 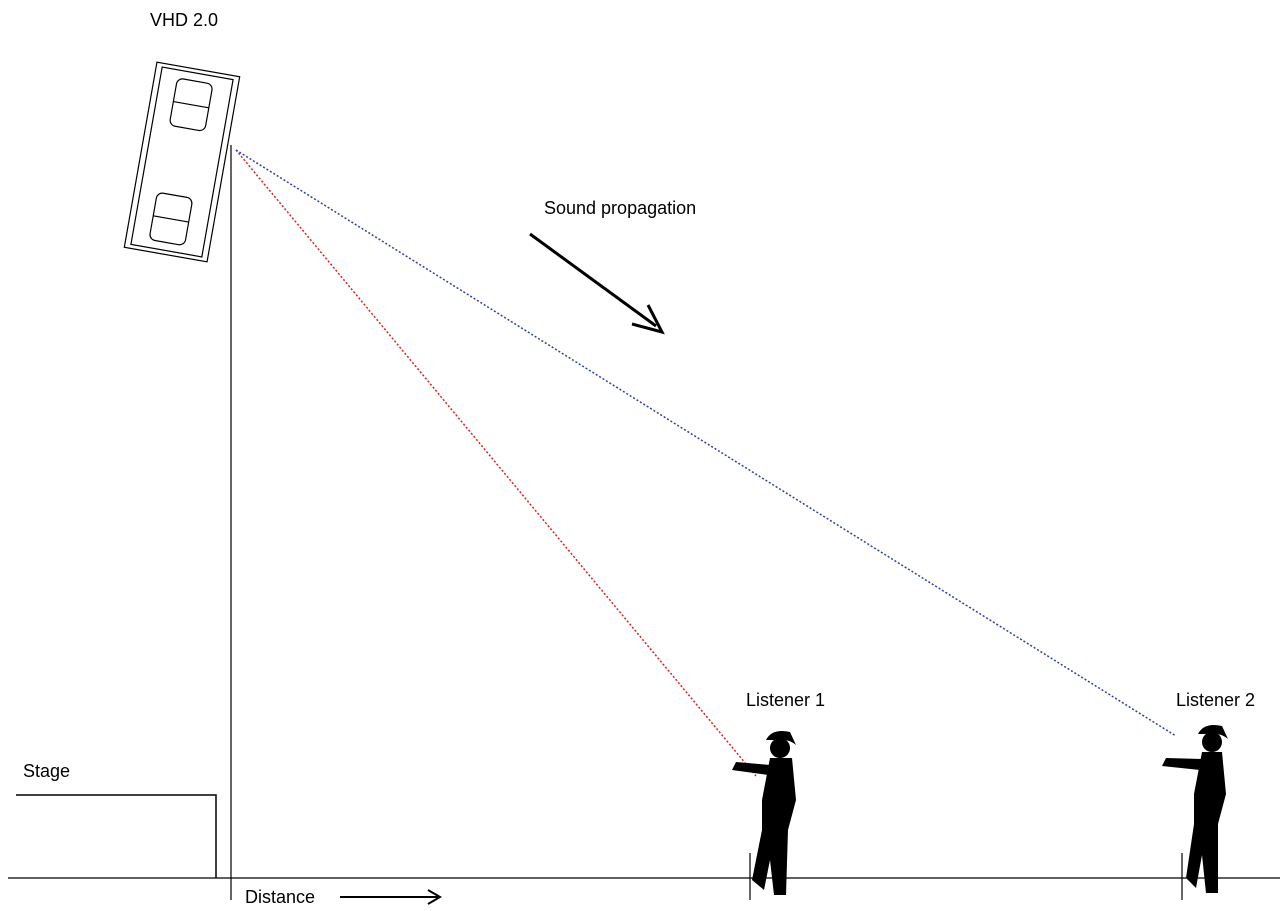 I want to click on propagation-arrow, so click(x=593, y=280).